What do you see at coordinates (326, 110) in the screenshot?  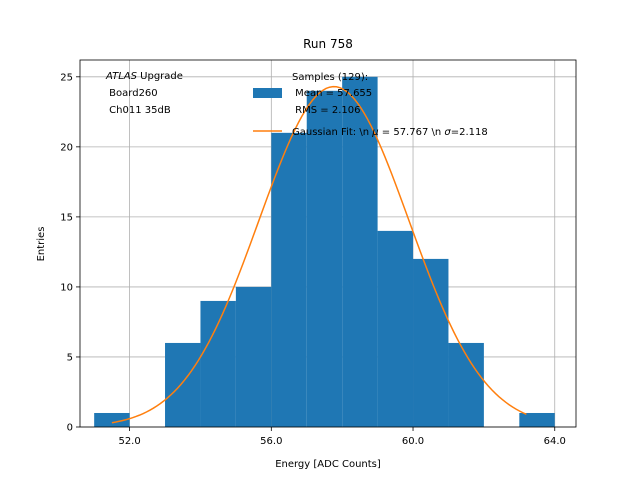 I see `legend-samples-line-3: RMS = 2.106` at bounding box center [326, 110].